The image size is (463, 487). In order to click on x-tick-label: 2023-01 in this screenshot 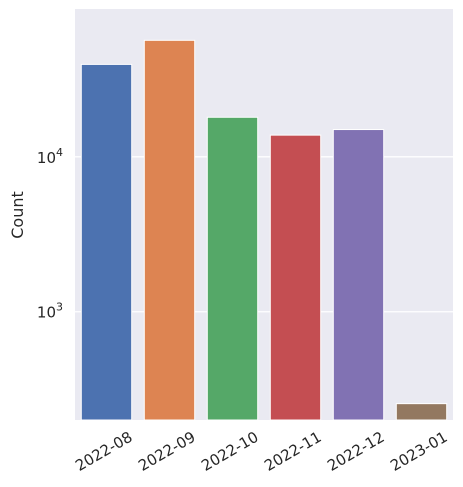, I will do `click(418, 451)`.